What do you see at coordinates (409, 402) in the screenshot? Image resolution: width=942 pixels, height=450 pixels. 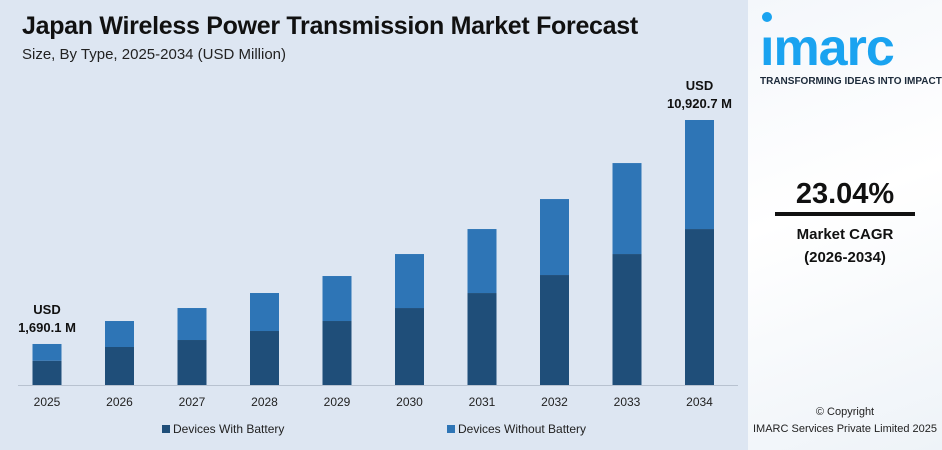 I see `x-tick-label: 2030` at bounding box center [409, 402].